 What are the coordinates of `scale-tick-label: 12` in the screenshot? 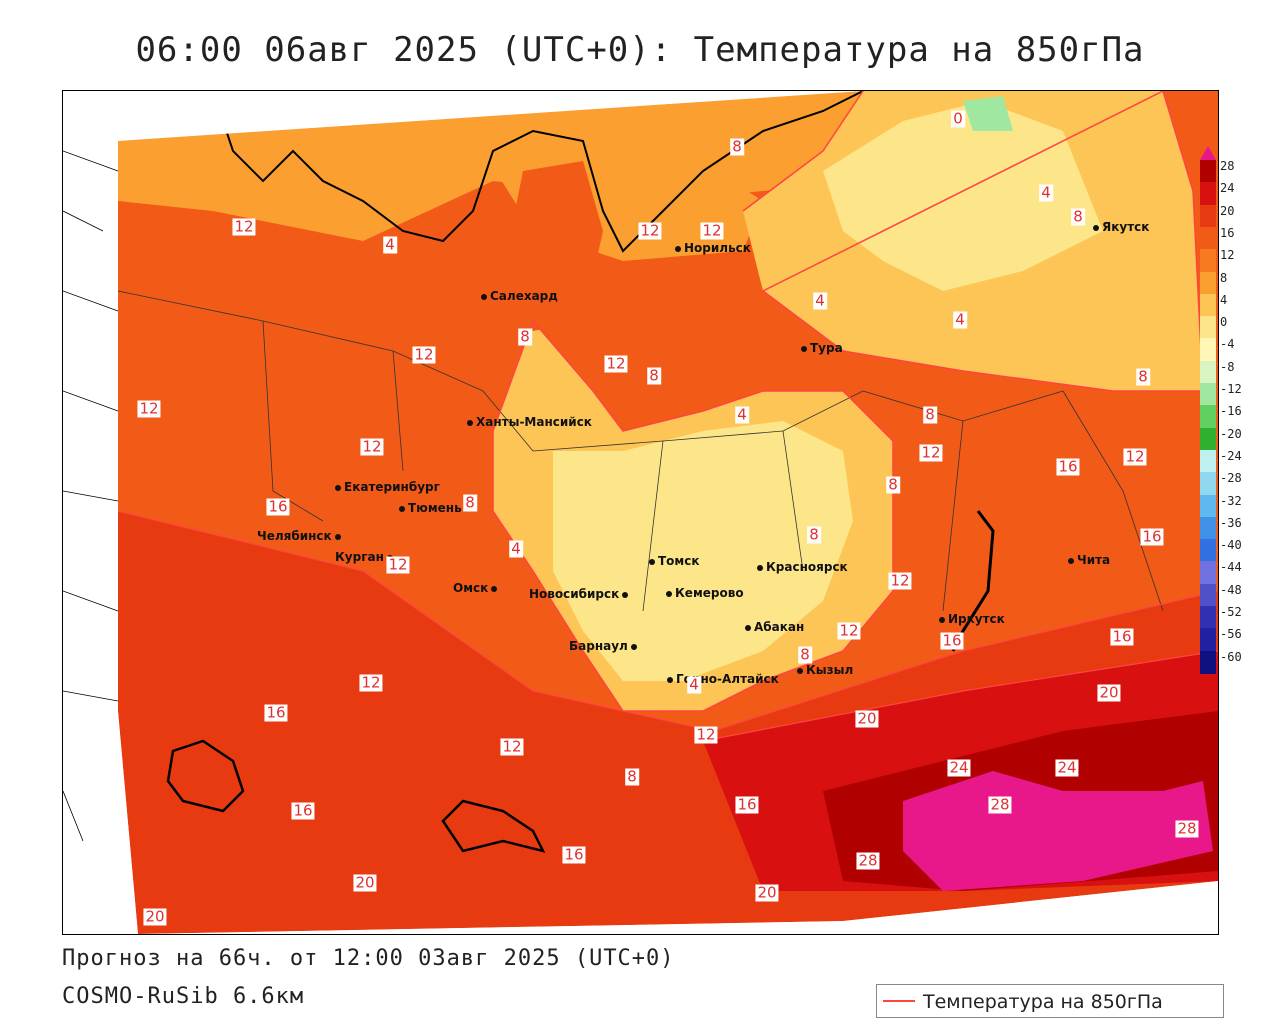 It's located at (1227, 255).